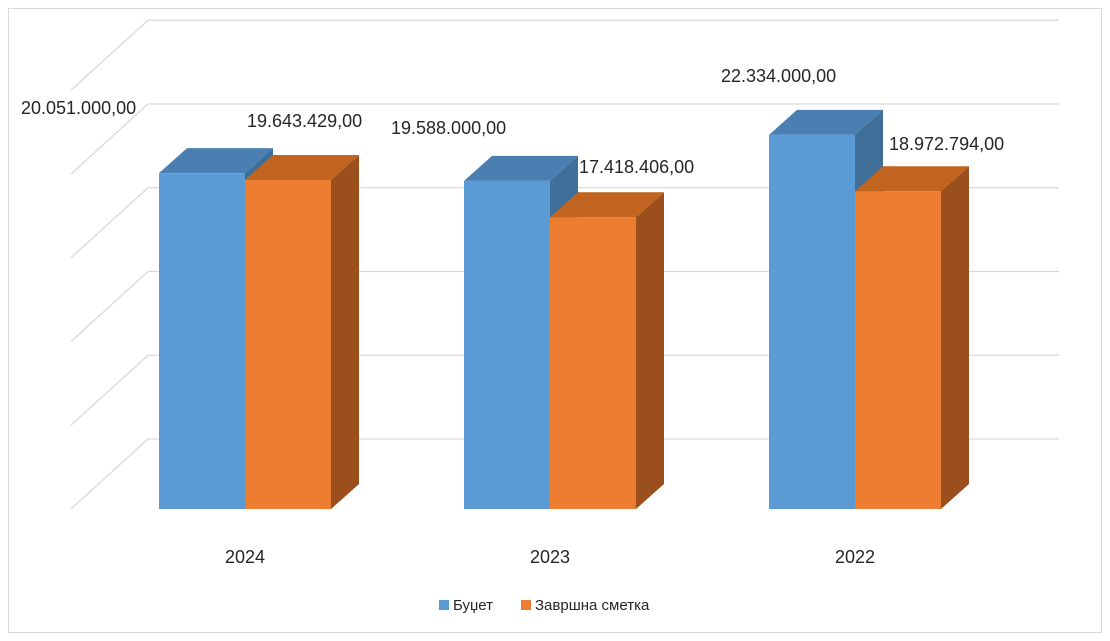 The image size is (1110, 641). I want to click on bar-2023-final-account, so click(607, 350).